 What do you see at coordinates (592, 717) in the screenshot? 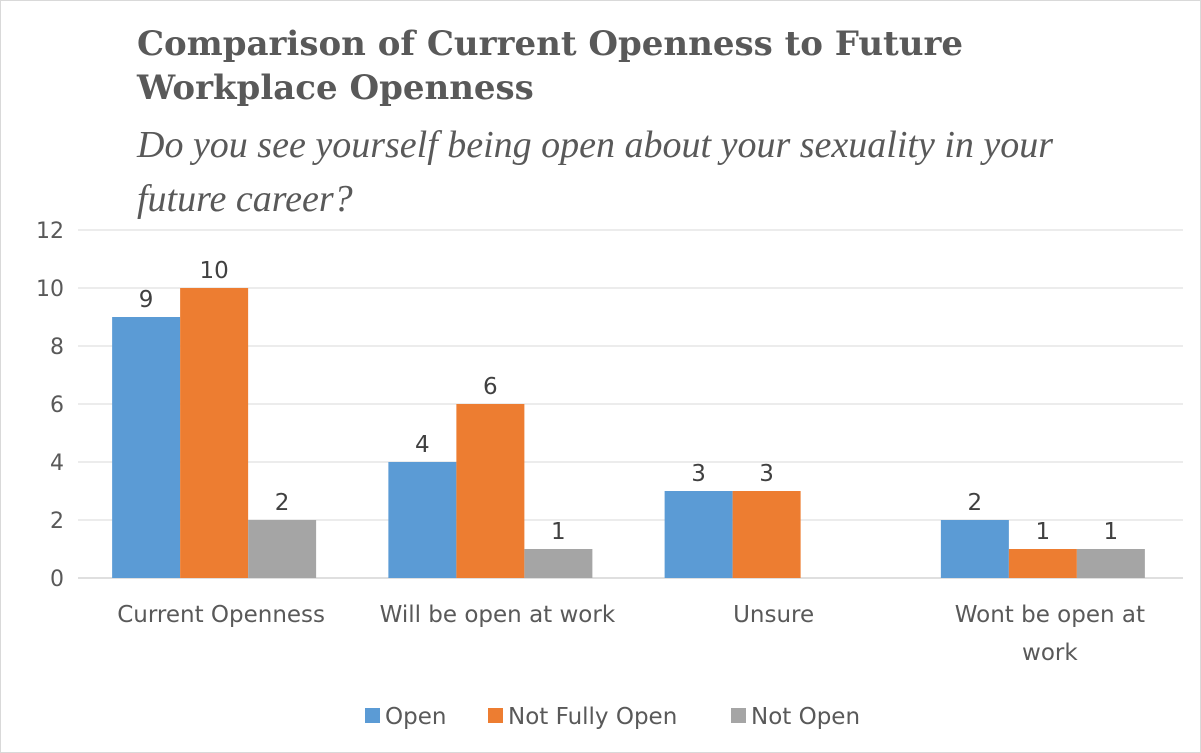
I see `legend-label: Not Fully Open` at bounding box center [592, 717].